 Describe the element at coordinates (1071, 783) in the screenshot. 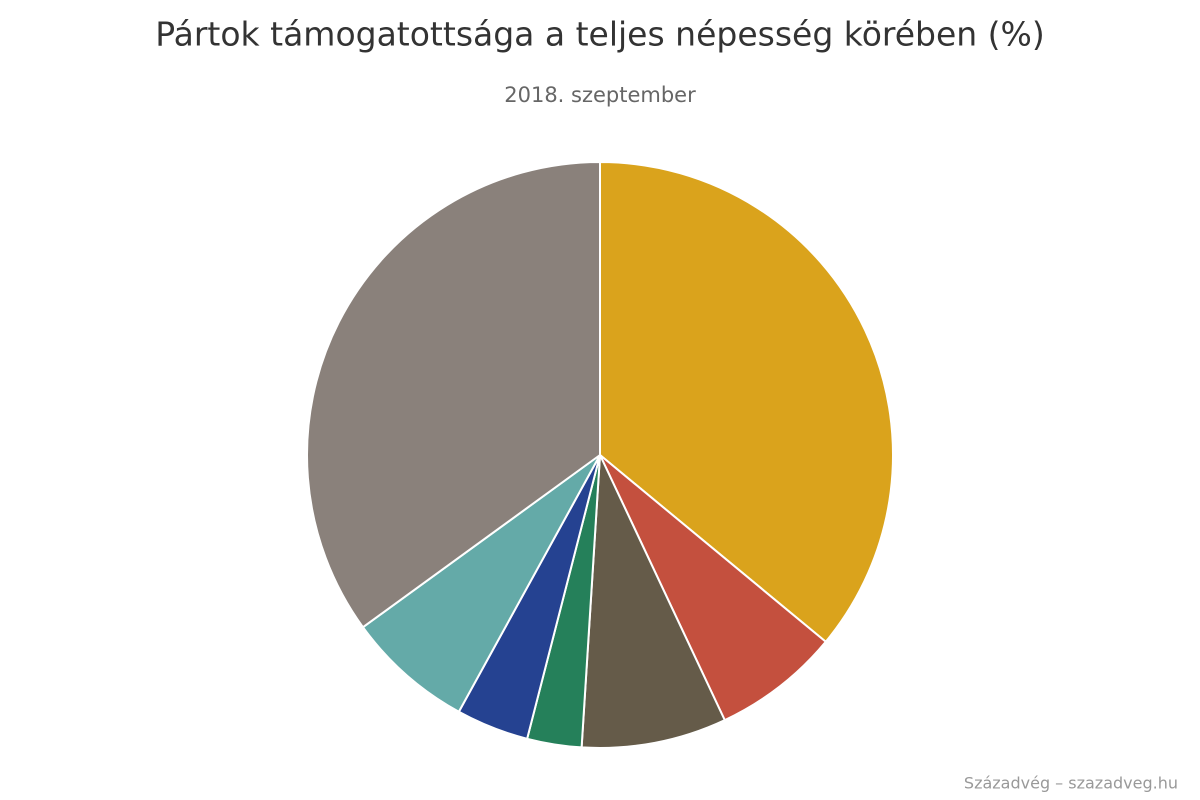

I see `credits: Századvég – szazadveg.hu` at that location.